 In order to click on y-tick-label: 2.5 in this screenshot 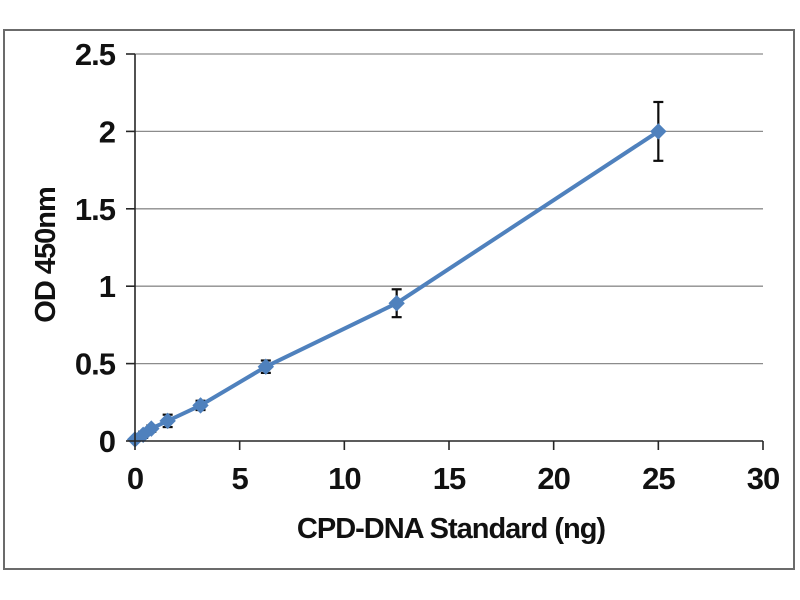, I will do `click(95, 54)`.